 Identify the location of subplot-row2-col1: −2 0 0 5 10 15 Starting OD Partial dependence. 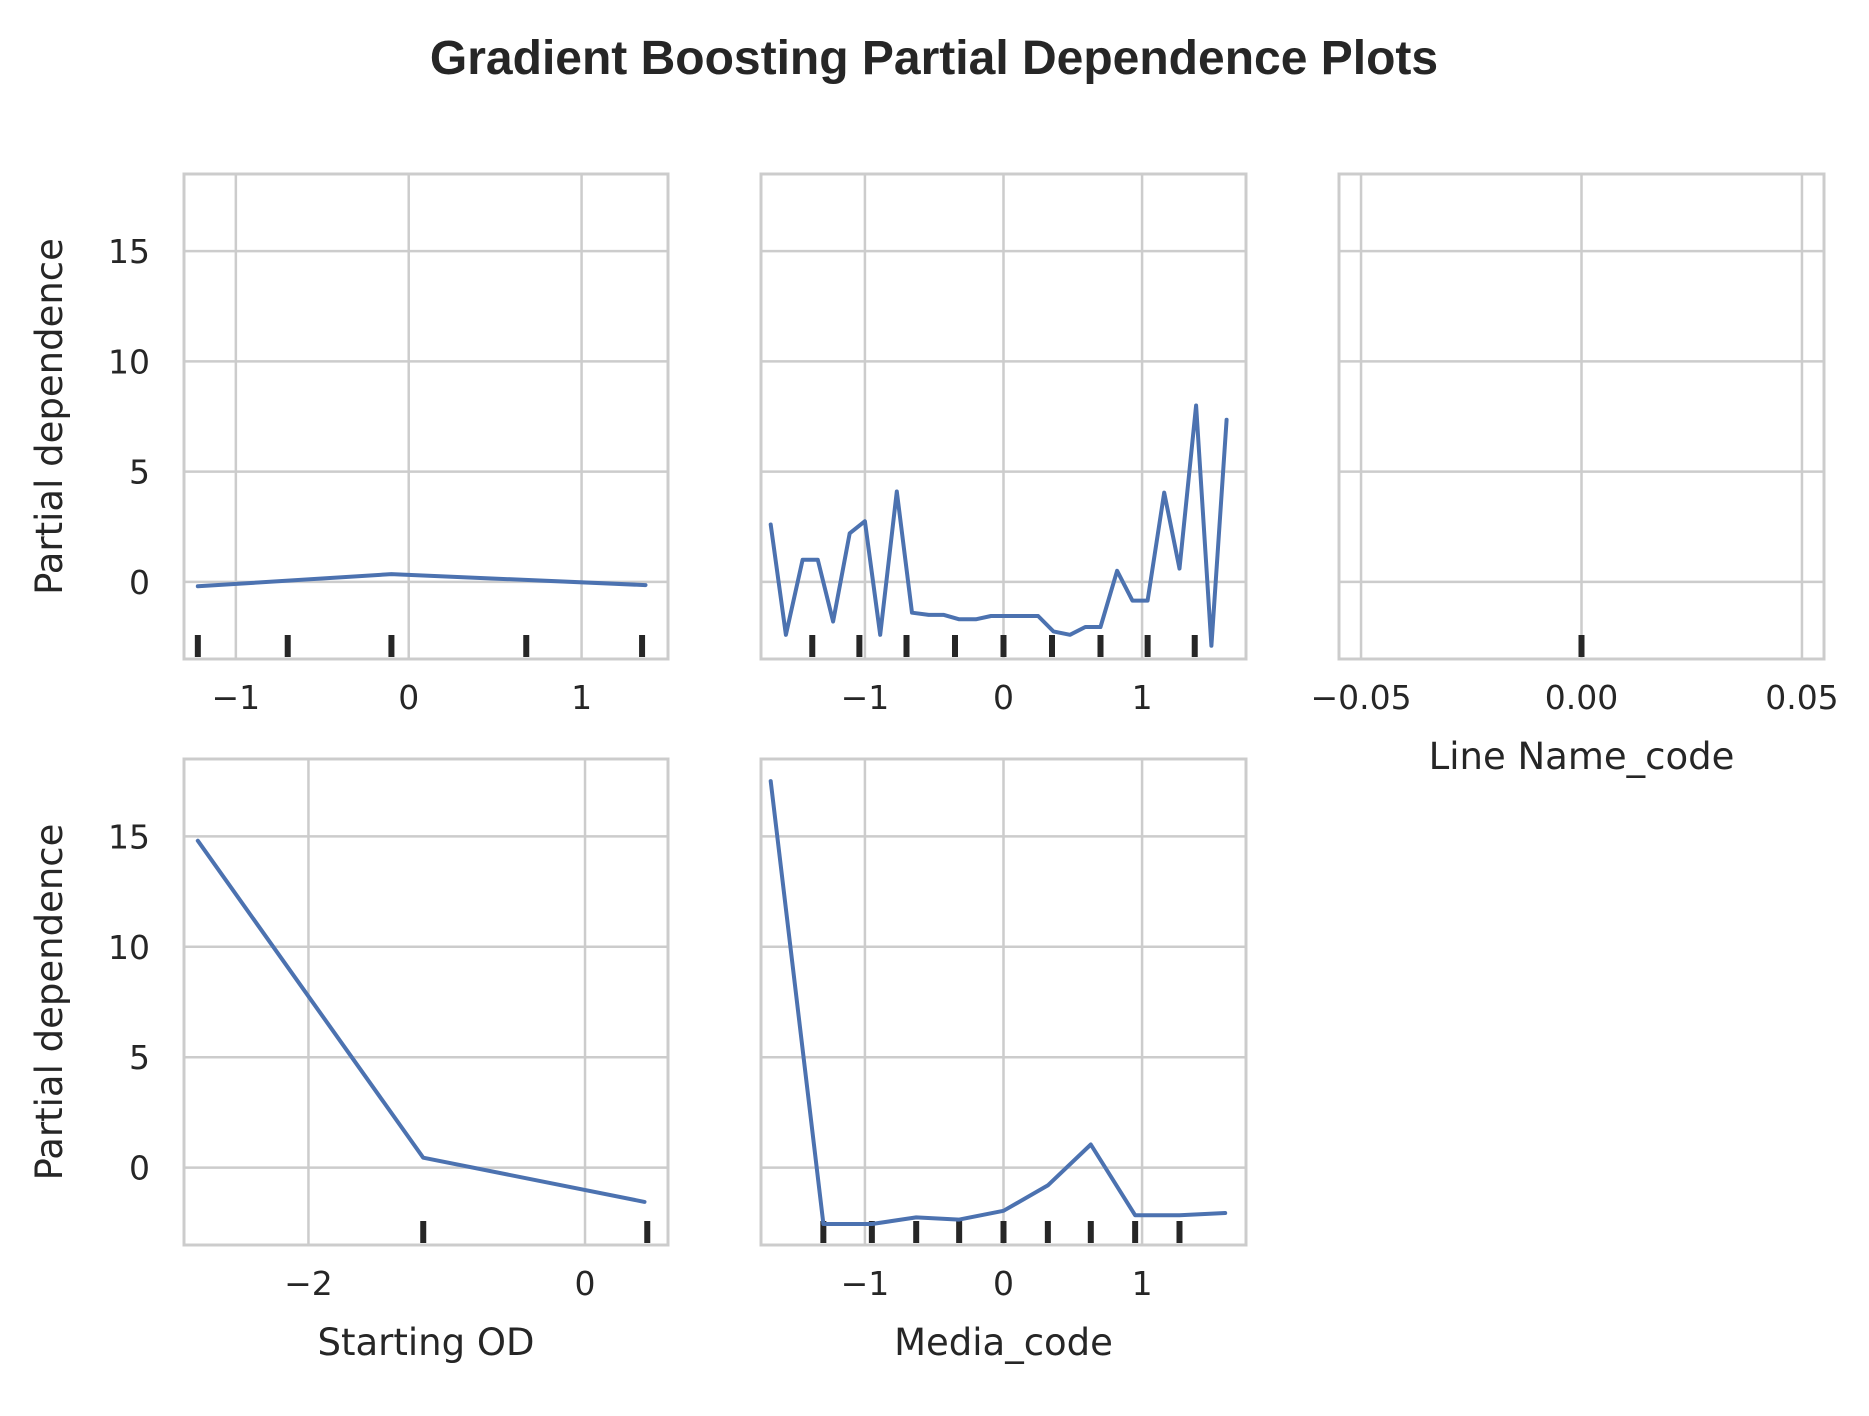
(349, 1060).